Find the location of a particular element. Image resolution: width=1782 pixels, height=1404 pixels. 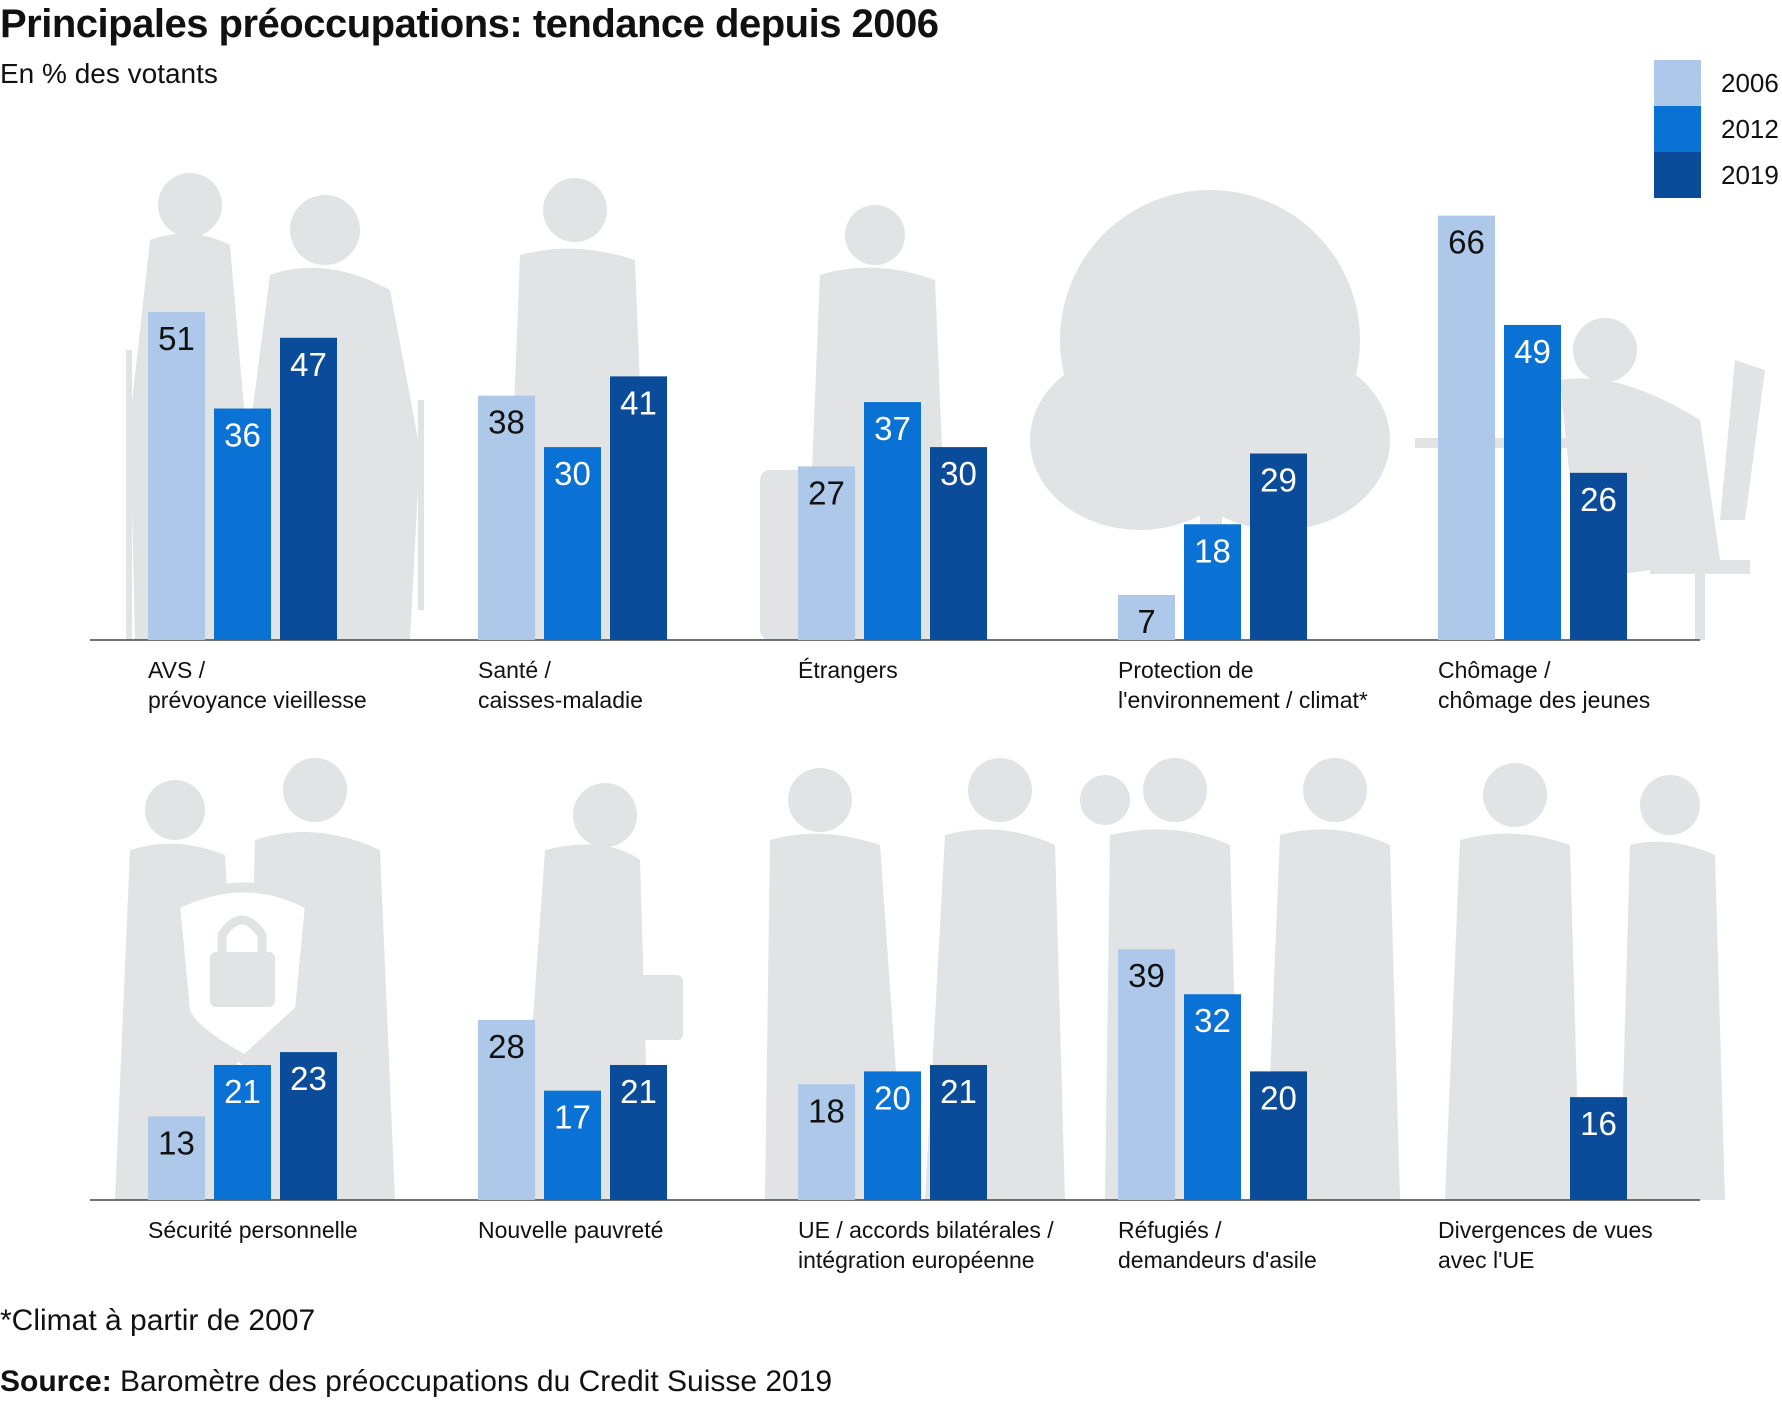

legend-swatch-2006 is located at coordinates (1677, 83).